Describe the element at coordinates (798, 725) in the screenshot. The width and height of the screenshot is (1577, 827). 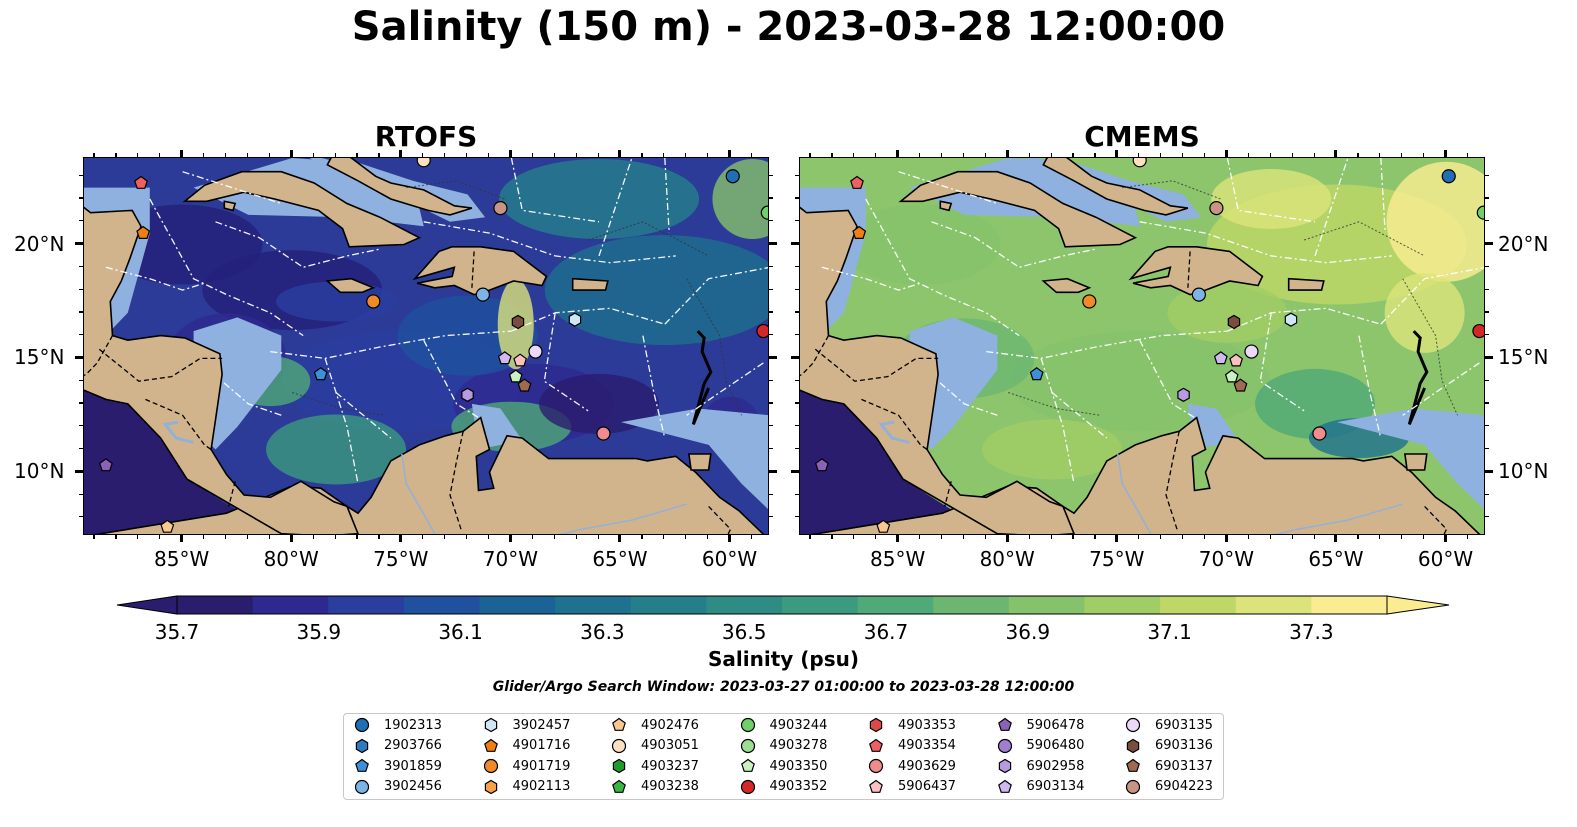
I see `legend-label: 4903244` at that location.